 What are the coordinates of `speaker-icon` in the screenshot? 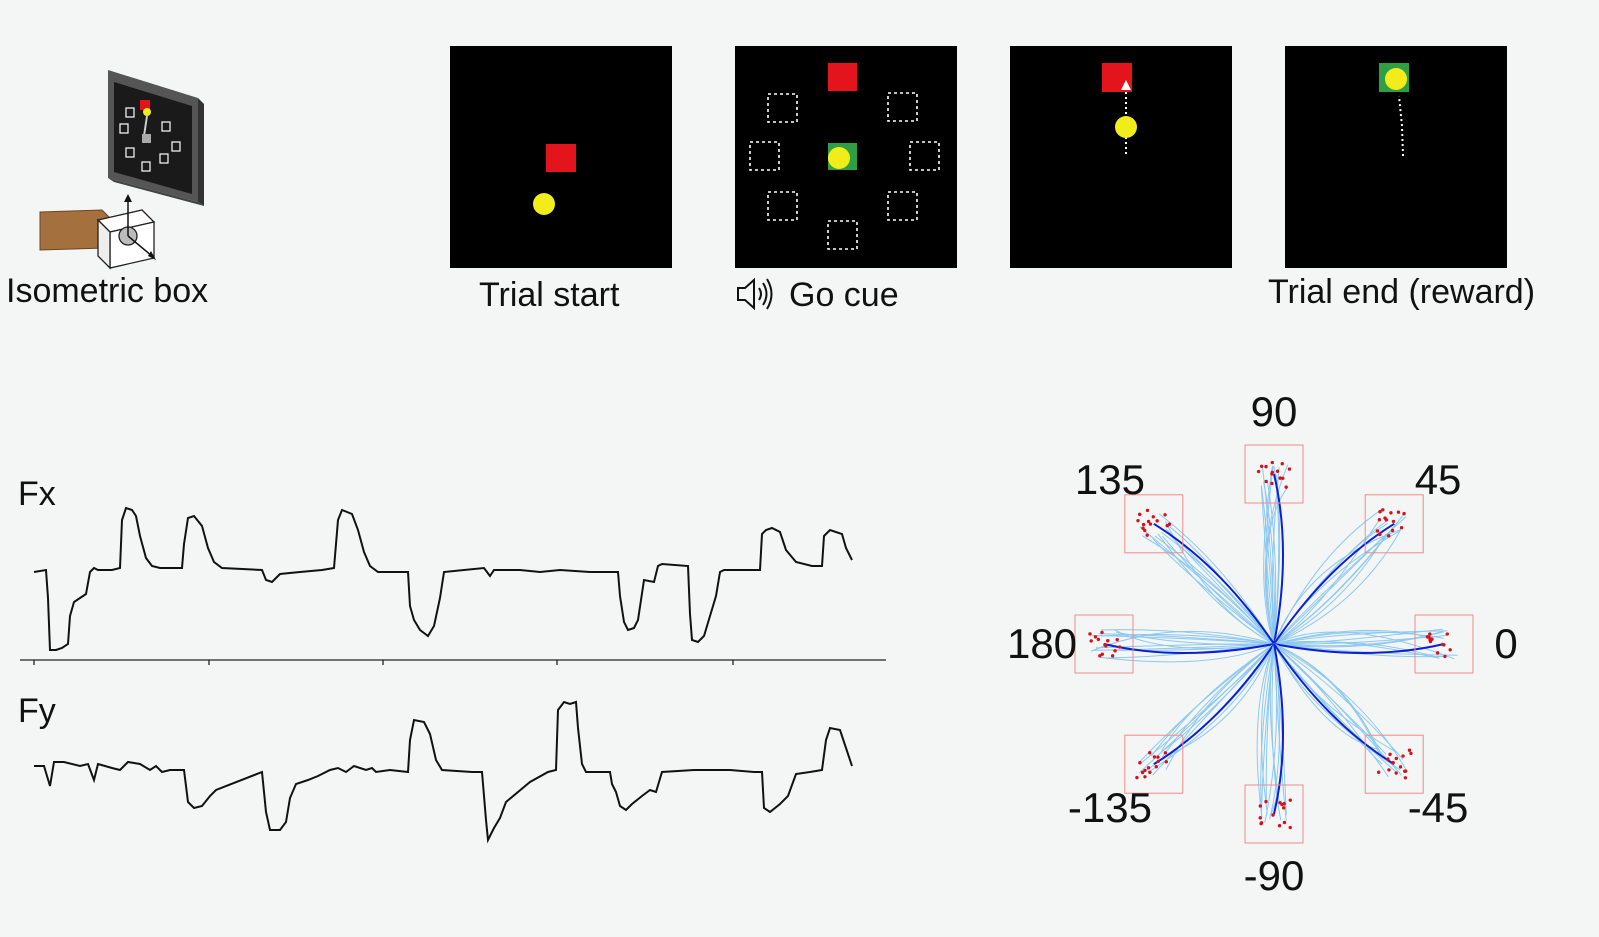 It's located at (755, 294).